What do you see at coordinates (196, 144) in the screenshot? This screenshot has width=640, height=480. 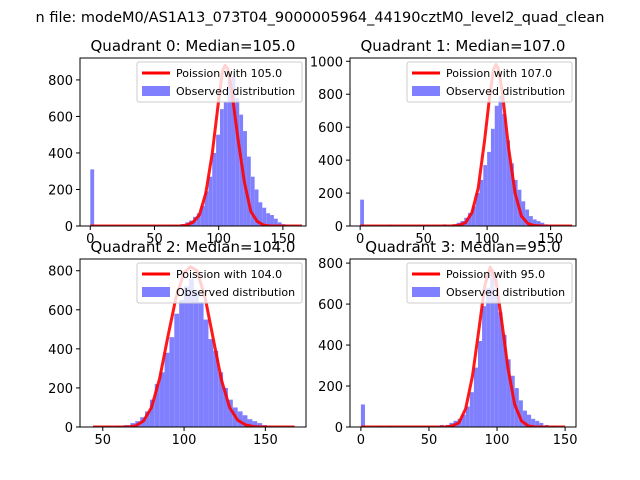 I see `plot-area` at bounding box center [196, 144].